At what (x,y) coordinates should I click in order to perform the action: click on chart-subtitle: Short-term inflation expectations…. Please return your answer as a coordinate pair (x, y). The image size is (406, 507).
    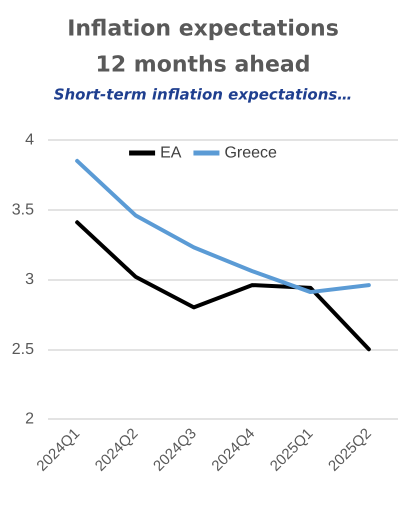
    Looking at the image, I should click on (203, 95).